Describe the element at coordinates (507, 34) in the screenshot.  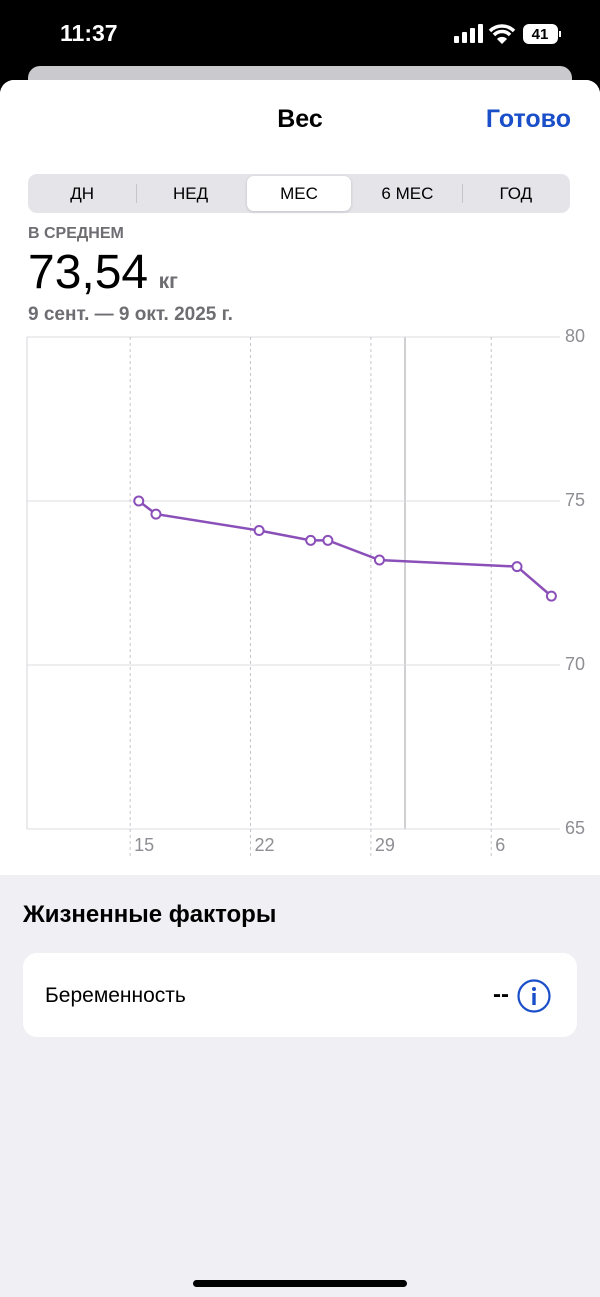
I see `status-icons: 41` at that location.